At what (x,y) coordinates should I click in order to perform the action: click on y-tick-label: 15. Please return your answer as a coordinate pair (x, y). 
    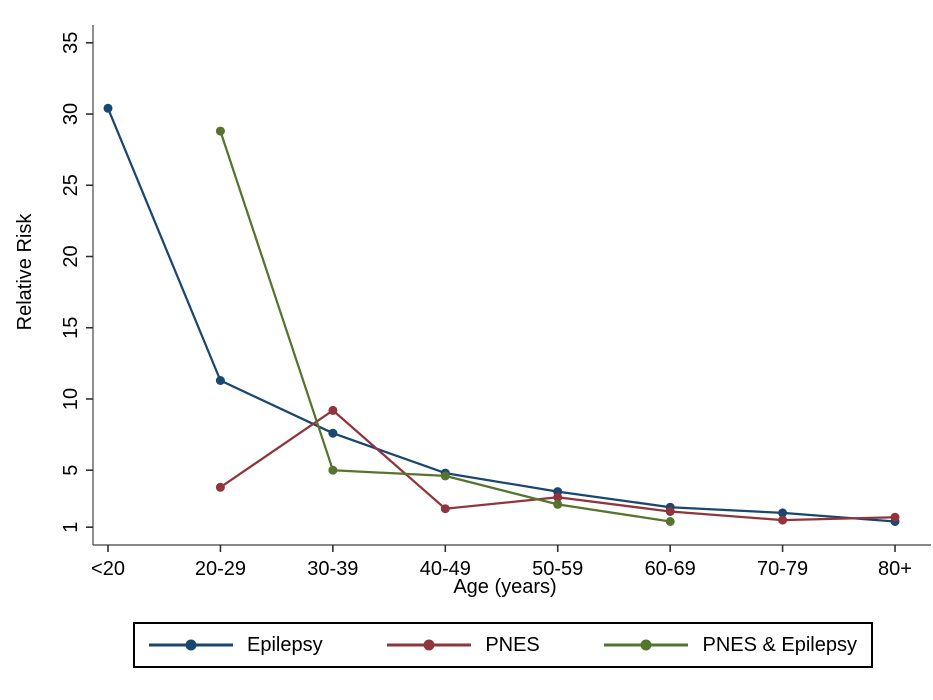
    Looking at the image, I should click on (71, 328).